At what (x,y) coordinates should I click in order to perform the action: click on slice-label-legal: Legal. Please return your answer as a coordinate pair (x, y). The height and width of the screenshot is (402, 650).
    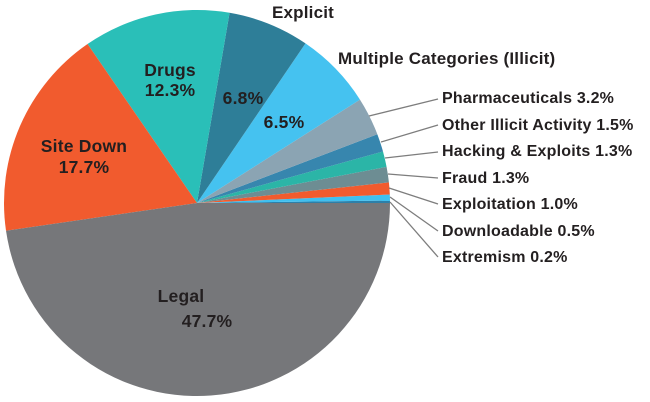
    Looking at the image, I should click on (181, 296).